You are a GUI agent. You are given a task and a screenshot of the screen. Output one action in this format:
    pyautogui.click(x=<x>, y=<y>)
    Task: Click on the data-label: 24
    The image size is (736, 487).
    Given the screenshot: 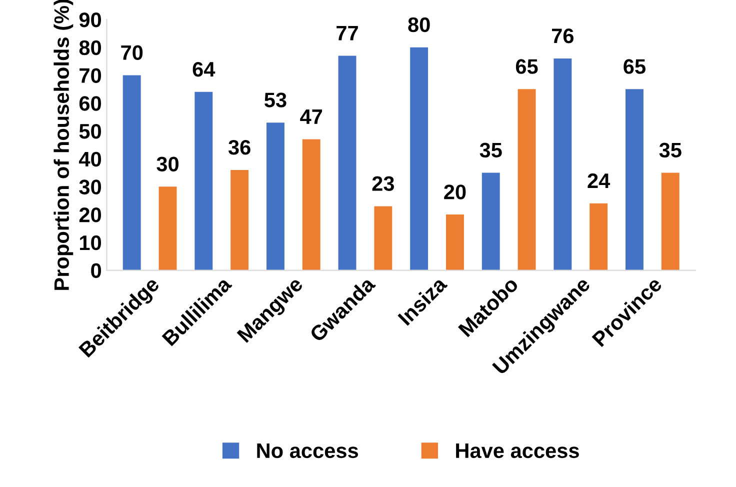 What is the action you would take?
    pyautogui.click(x=599, y=180)
    